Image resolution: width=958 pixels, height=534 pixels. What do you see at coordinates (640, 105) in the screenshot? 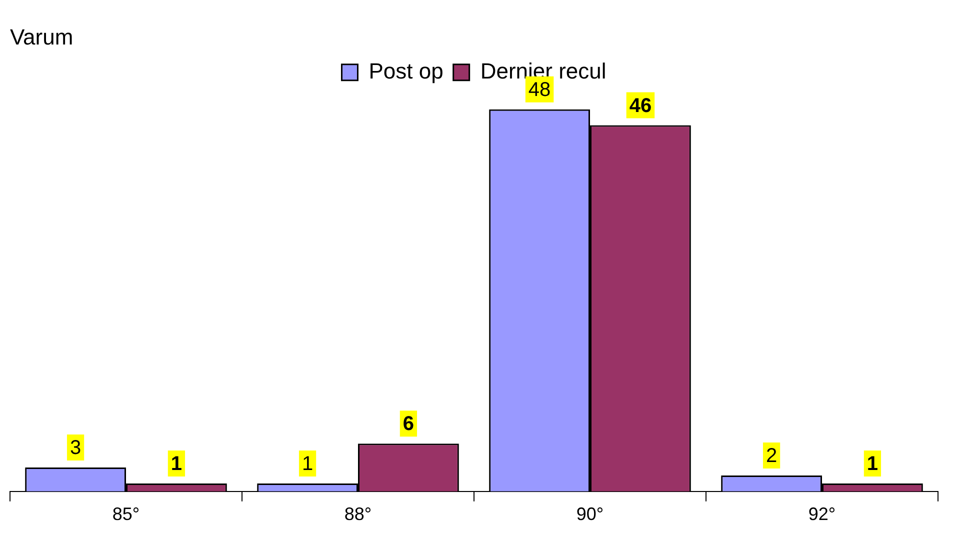
I see `data-label: 46` at bounding box center [640, 105].